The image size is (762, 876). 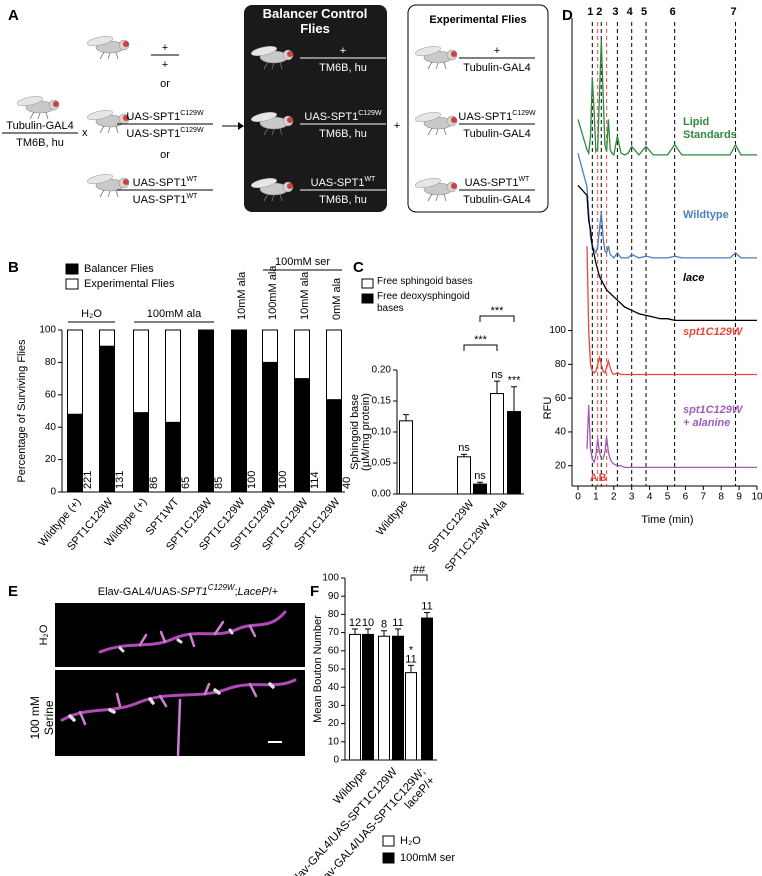 What do you see at coordinates (366, 432) in the screenshot?
I see `y-axis-label: (µM/mg protein)` at bounding box center [366, 432].